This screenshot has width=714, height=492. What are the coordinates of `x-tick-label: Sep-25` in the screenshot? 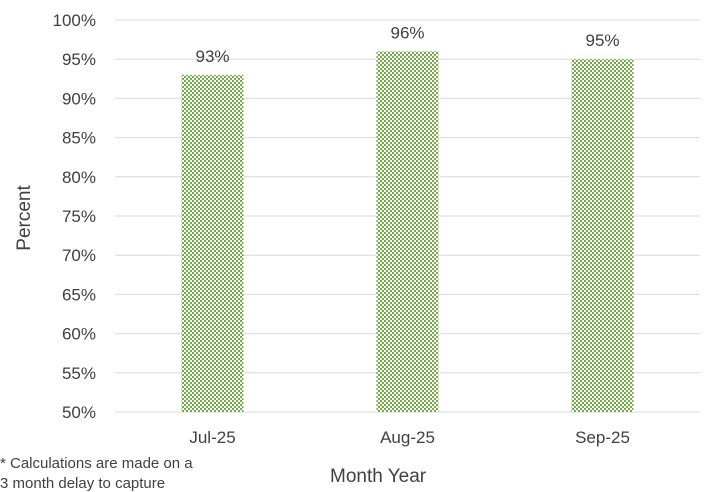 It's located at (602, 437).